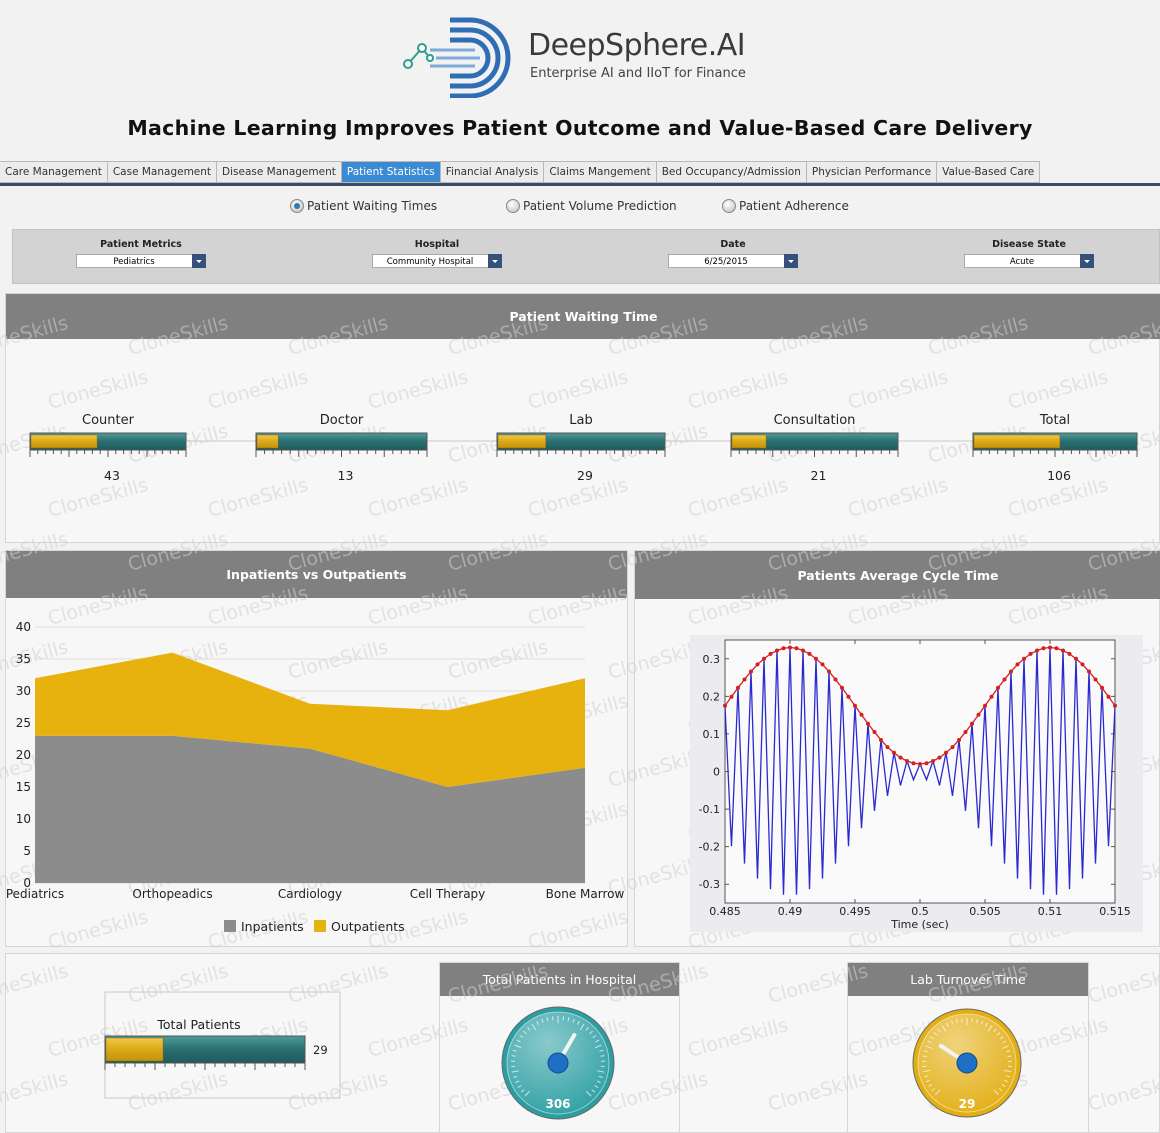 Image resolution: width=1160 pixels, height=1133 pixels. What do you see at coordinates (968, 1047) in the screenshot?
I see `dial-panel: Lab Turnover Time` at bounding box center [968, 1047].